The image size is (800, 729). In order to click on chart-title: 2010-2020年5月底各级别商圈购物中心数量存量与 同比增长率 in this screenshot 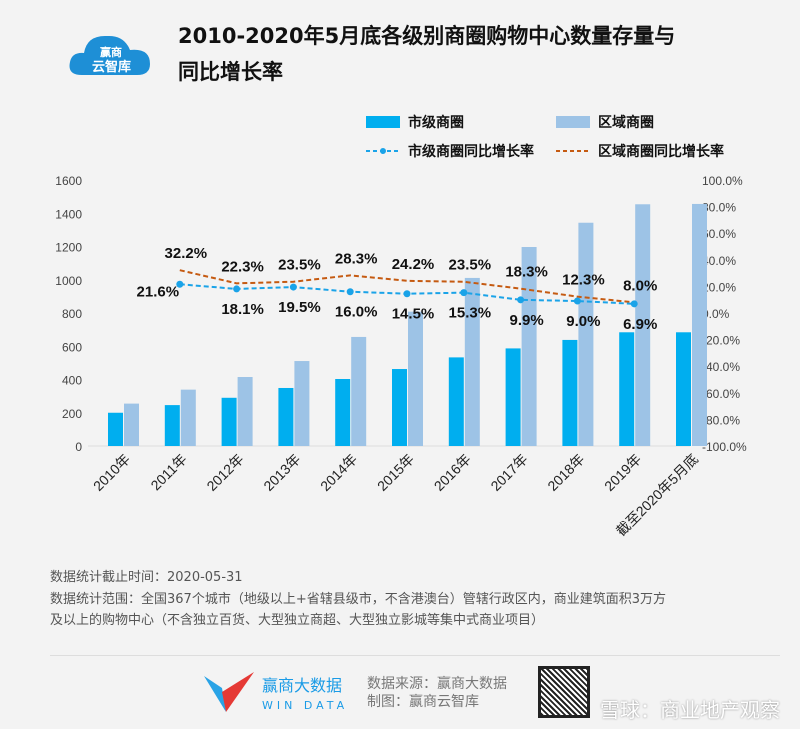, I will do `click(427, 54)`.